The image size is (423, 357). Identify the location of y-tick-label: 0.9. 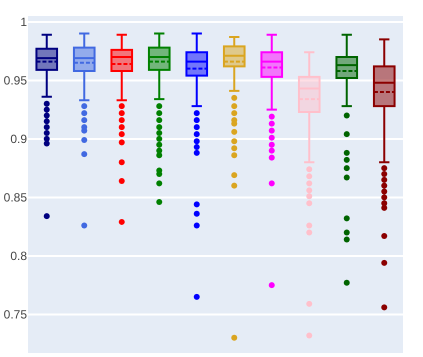
(19, 139).